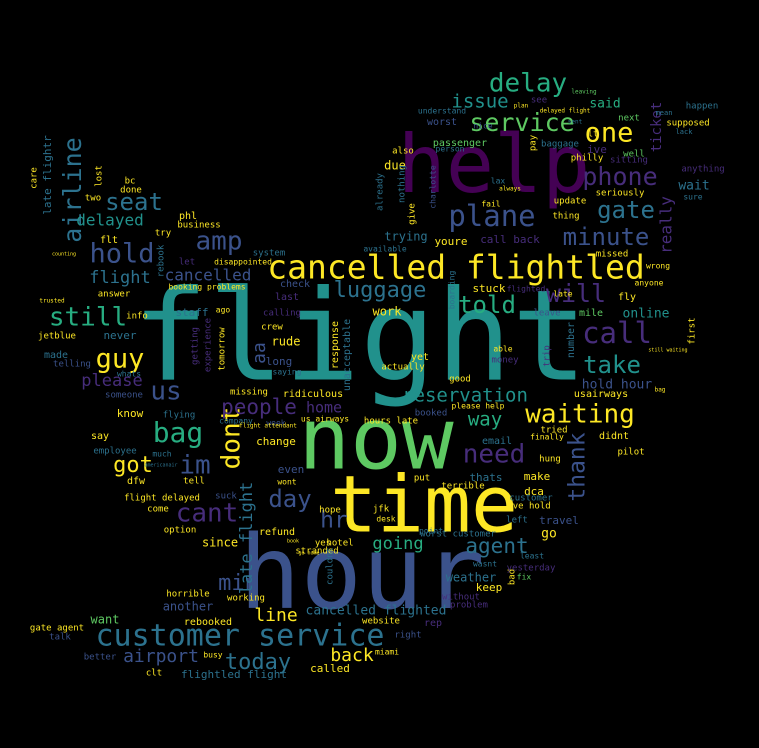 The width and height of the screenshot is (759, 748). What do you see at coordinates (461, 598) in the screenshot?
I see `cloud-word: without` at bounding box center [461, 598].